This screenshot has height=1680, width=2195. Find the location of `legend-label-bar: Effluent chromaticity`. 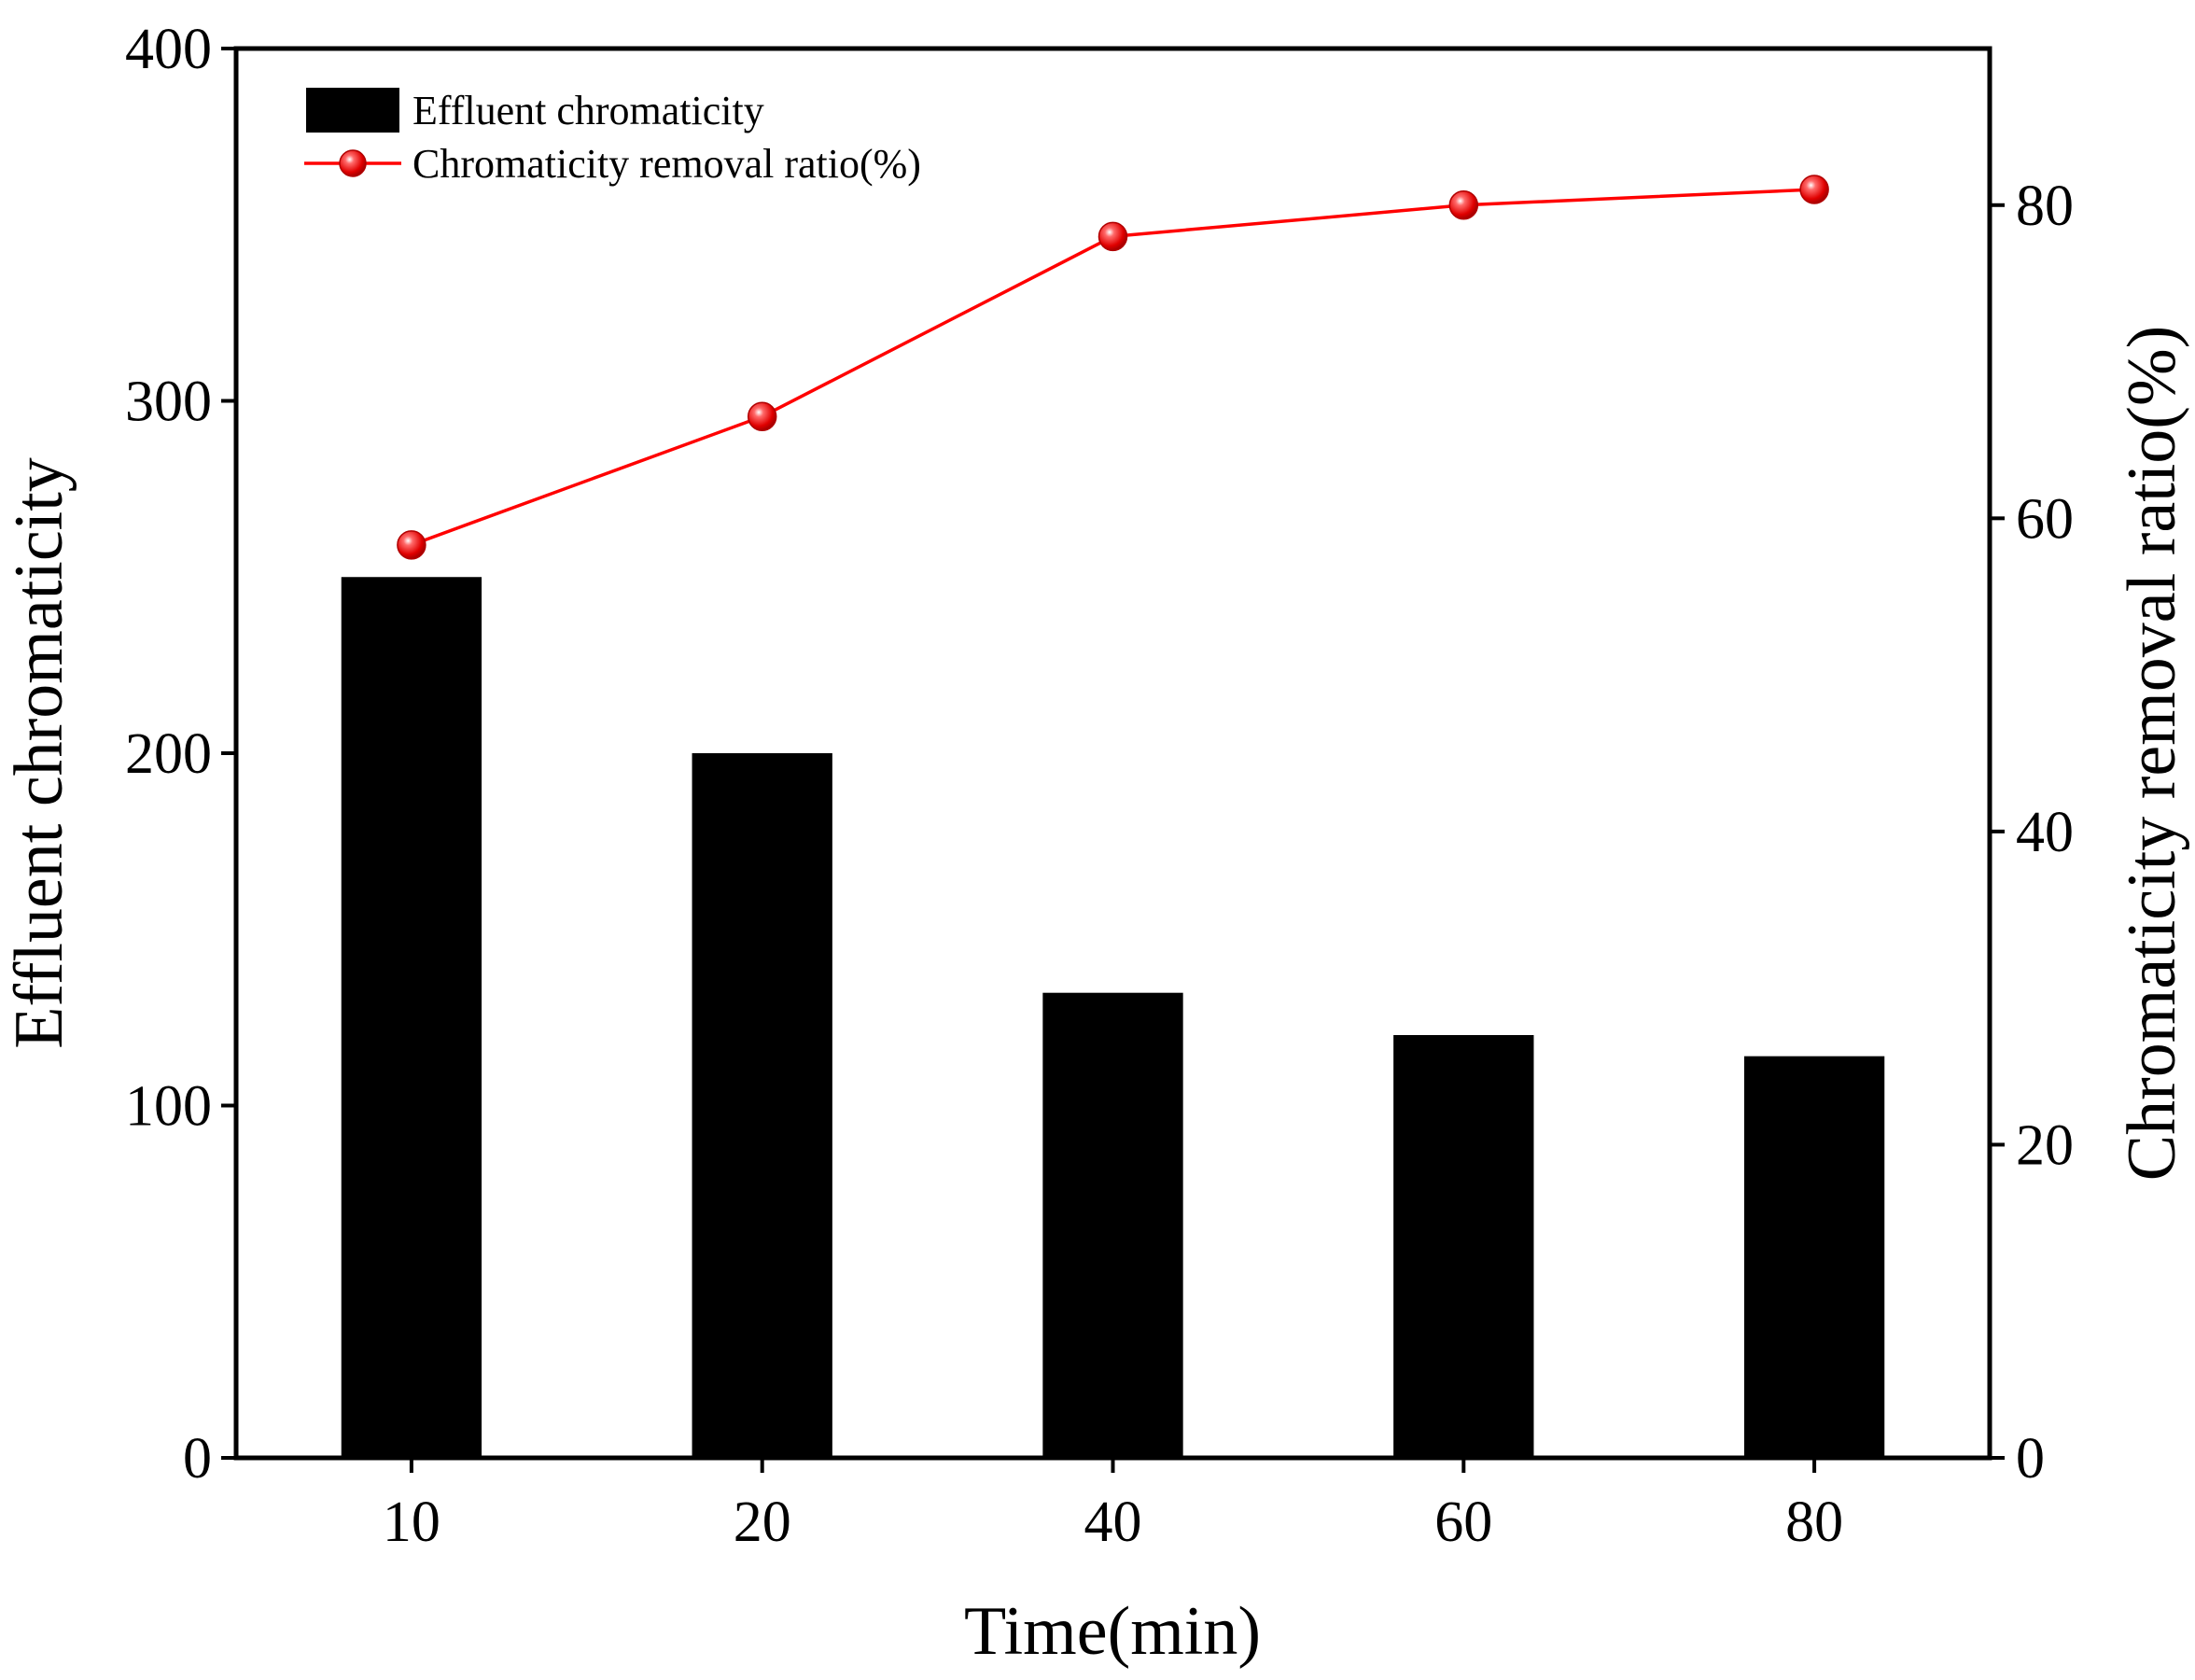

legend-label-bar: Effluent chromaticity is located at coordinates (588, 110).